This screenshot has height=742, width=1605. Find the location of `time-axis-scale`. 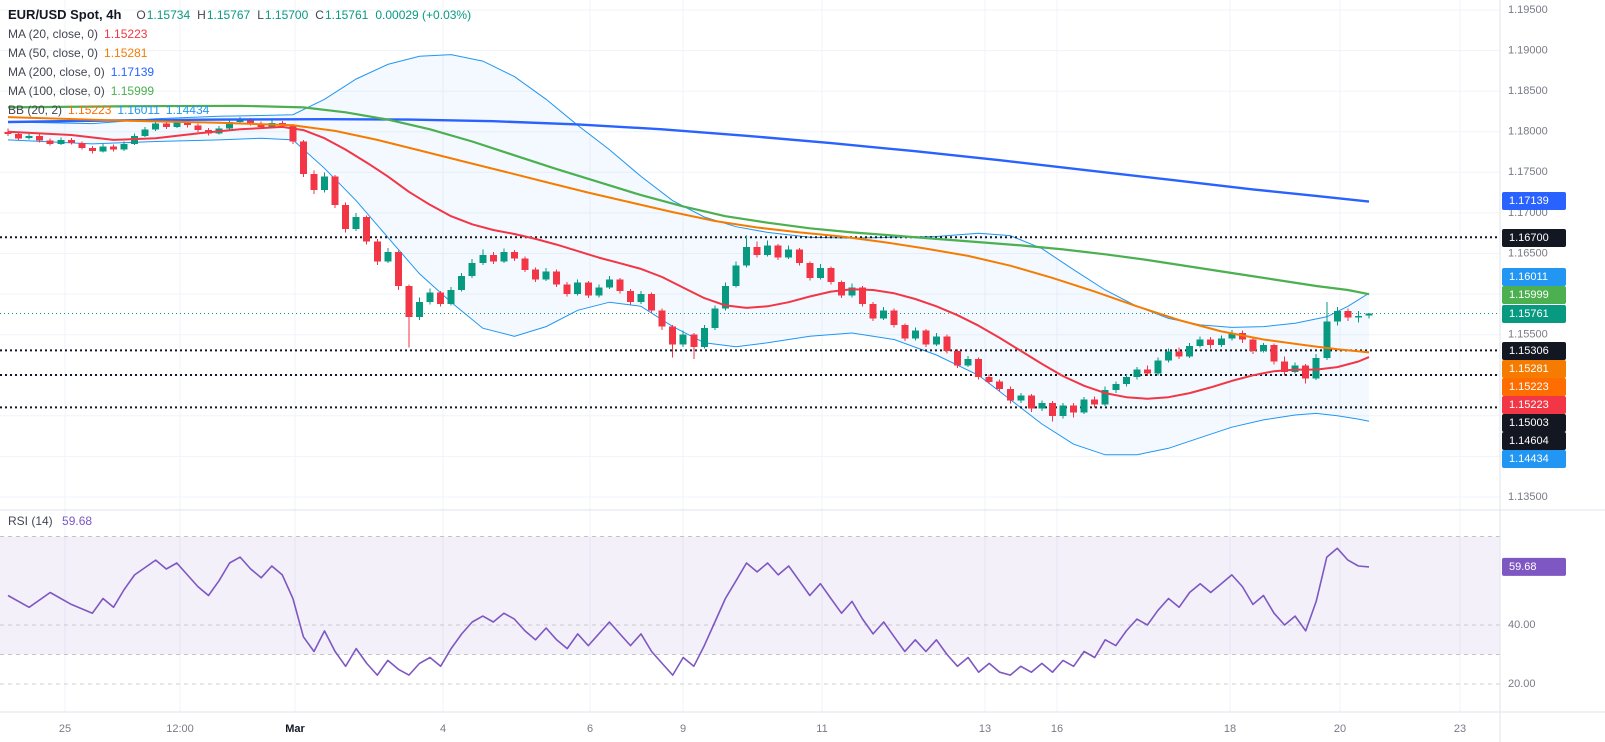

time-axis-scale is located at coordinates (802, 727).